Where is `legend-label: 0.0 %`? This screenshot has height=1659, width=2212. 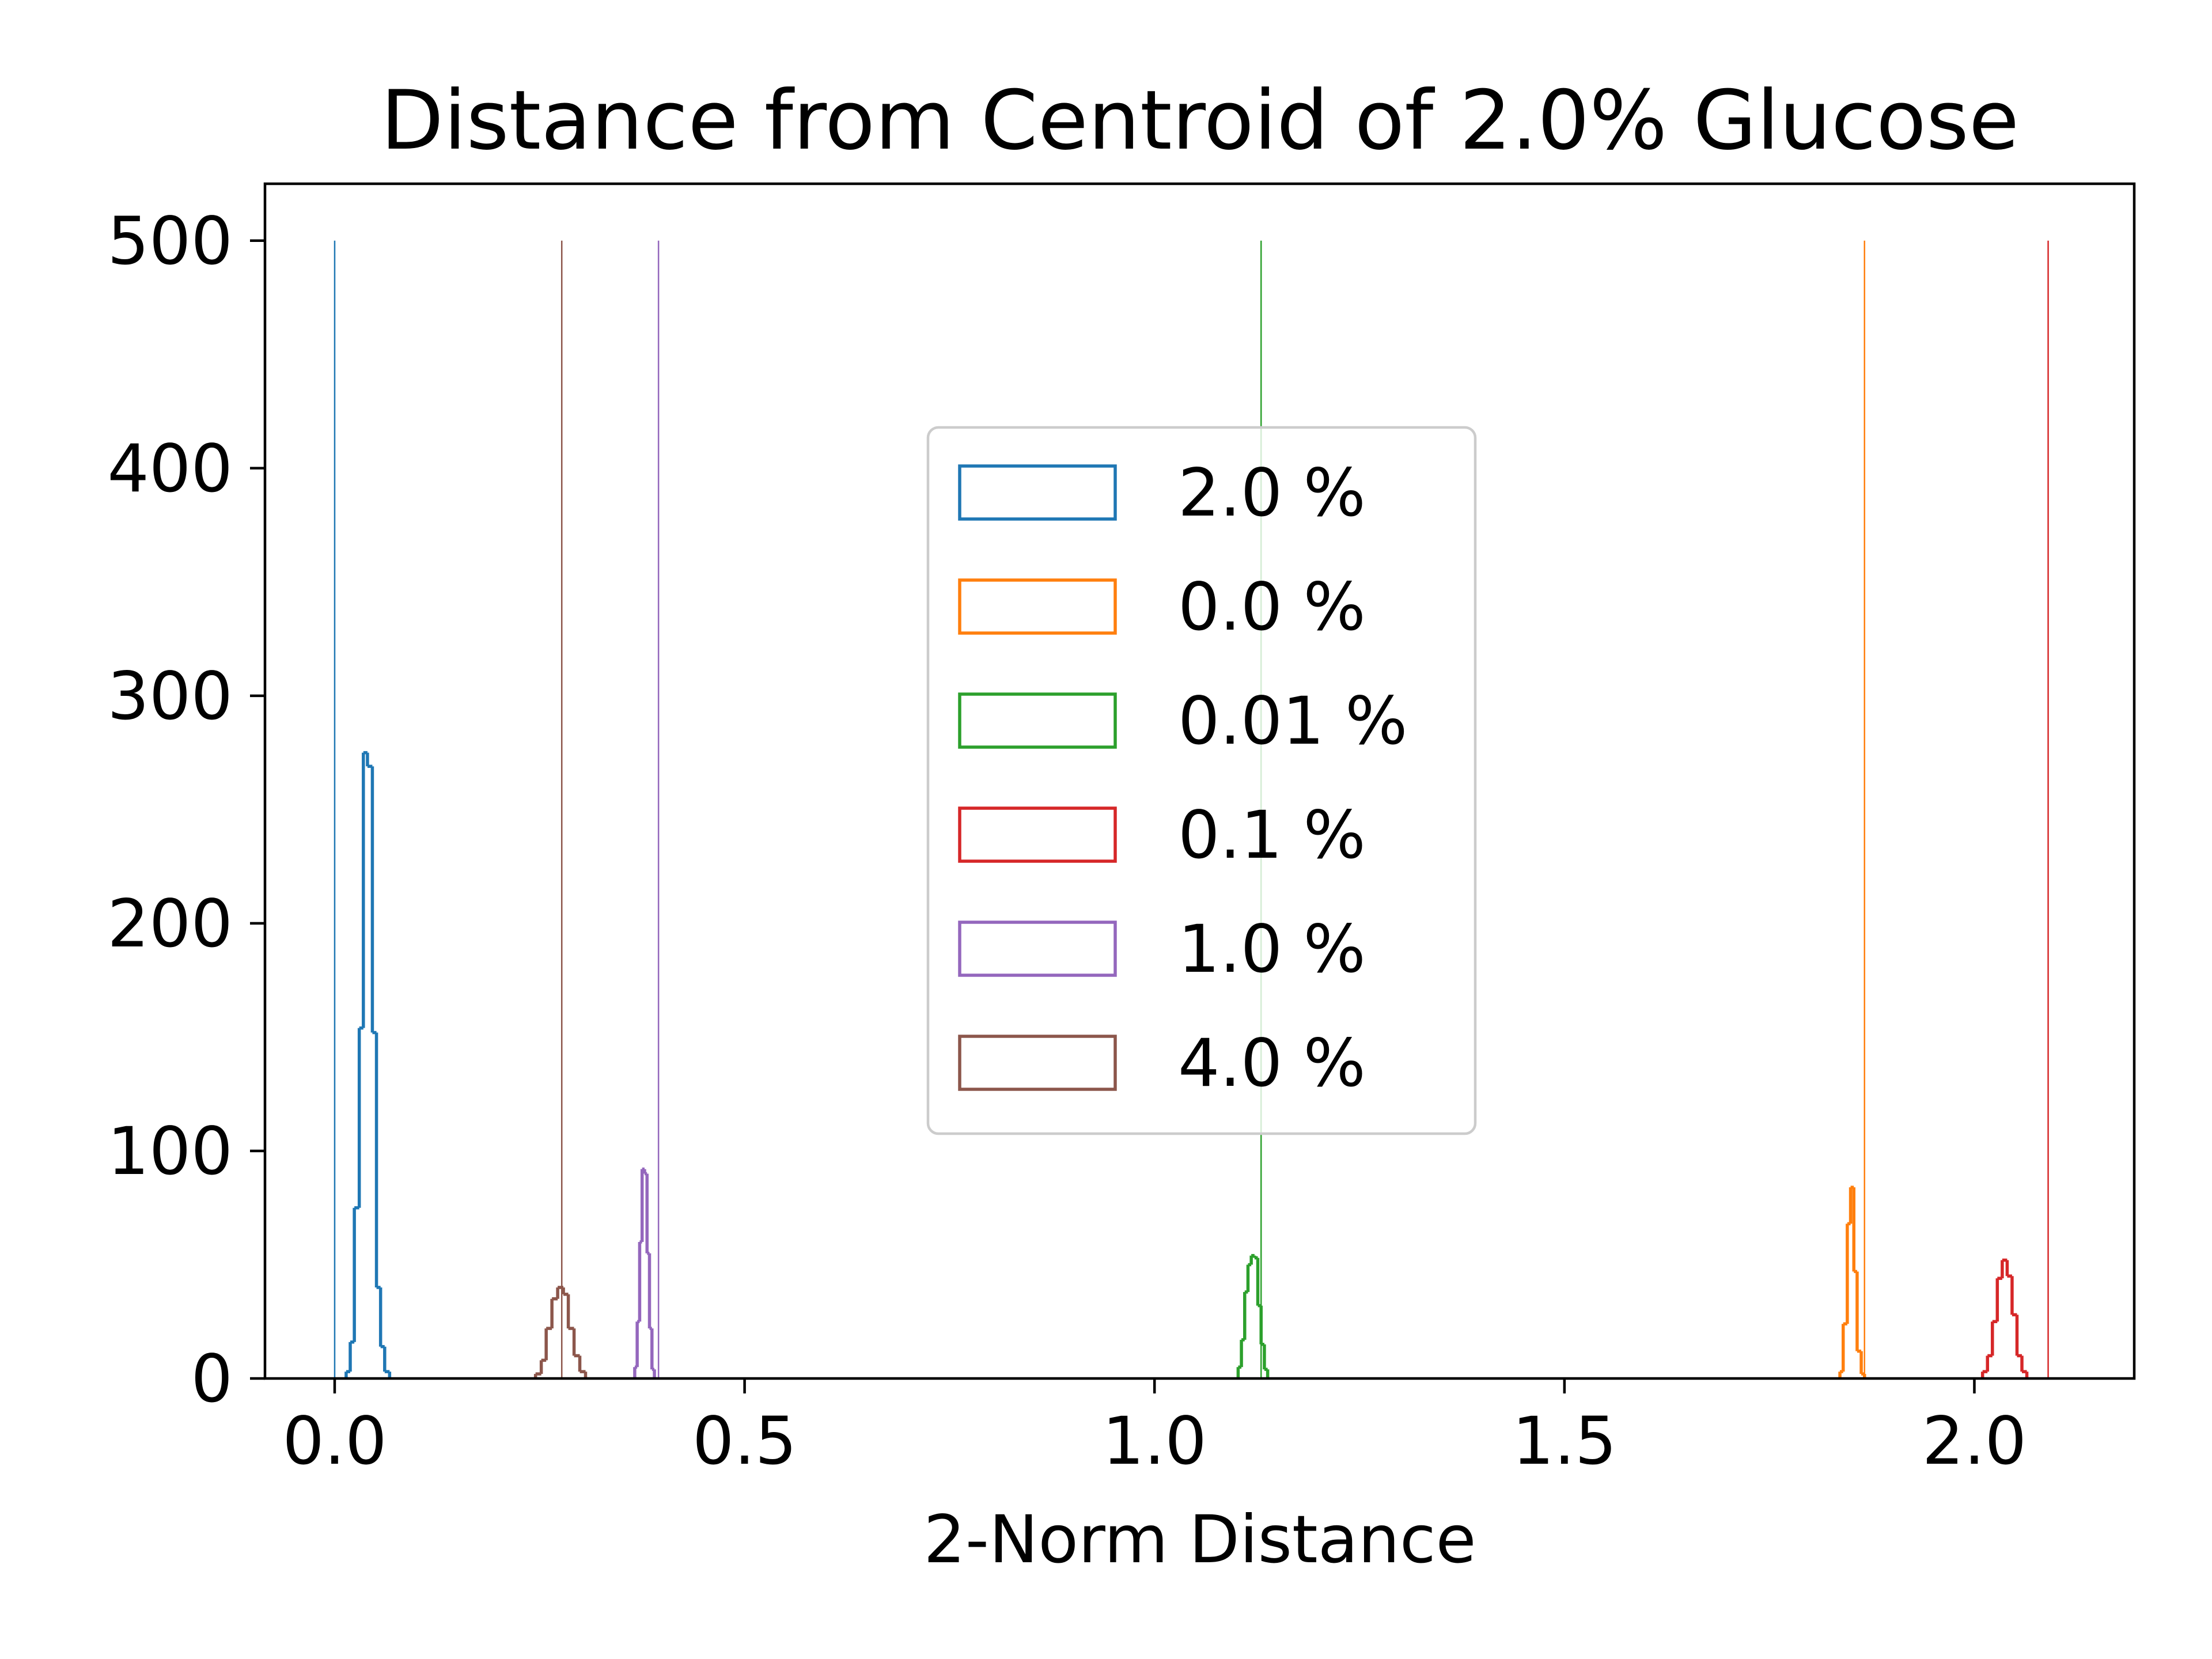
legend-label: 0.0 % is located at coordinates (1272, 607).